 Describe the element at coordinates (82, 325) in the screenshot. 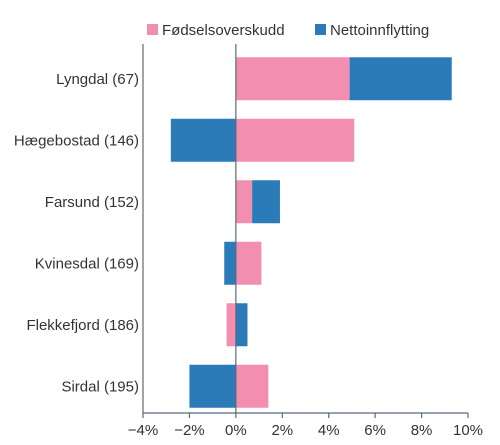

I see `category-label: Flekkefjord (186)` at that location.